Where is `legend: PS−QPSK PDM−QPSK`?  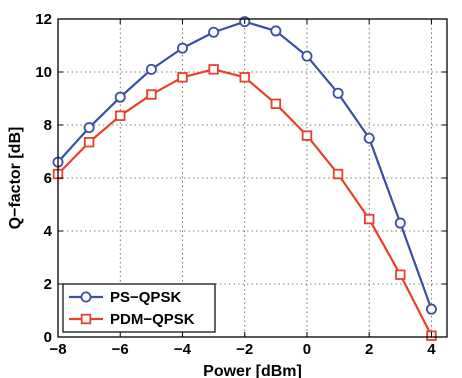 legend: PS−QPSK PDM−QPSK is located at coordinates (139, 308).